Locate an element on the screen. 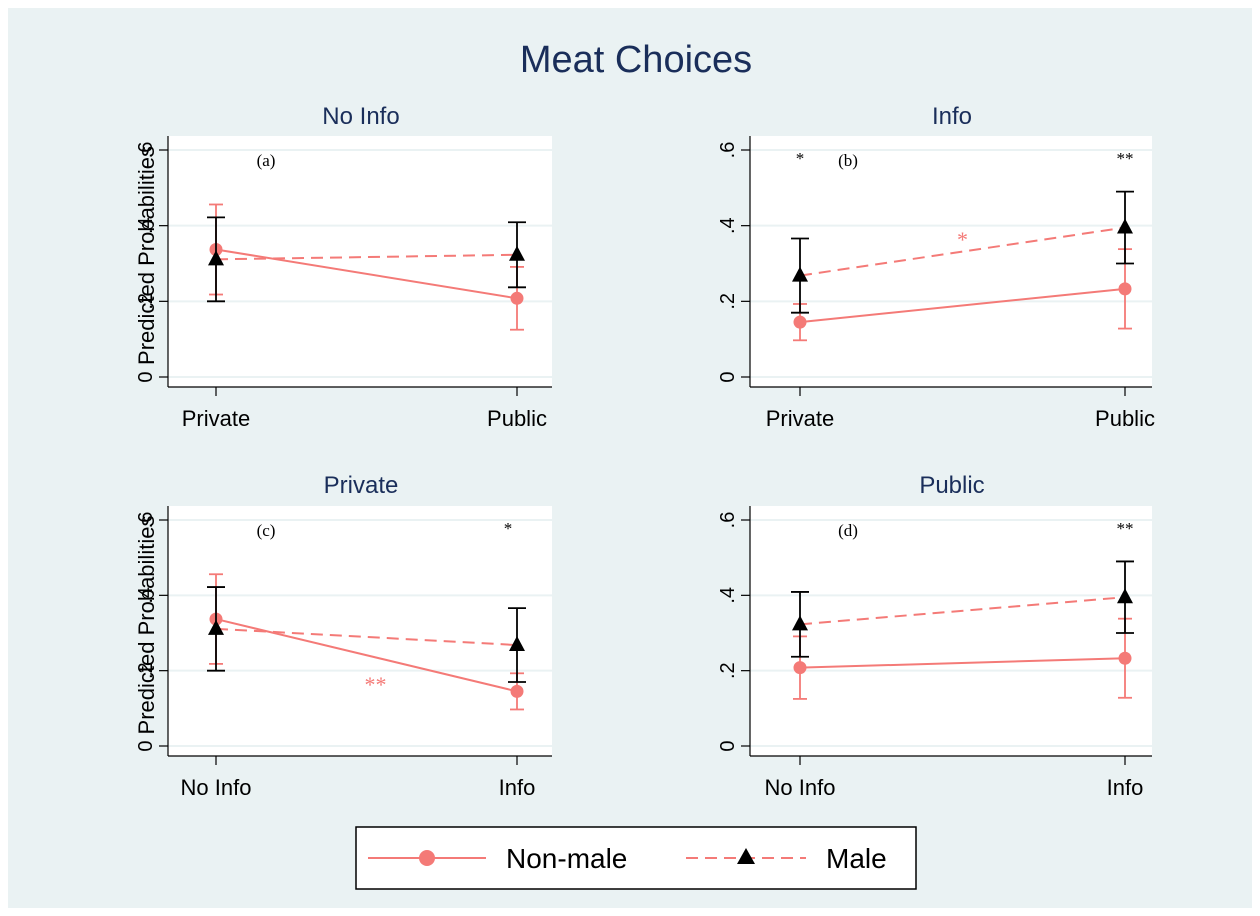  series-non-male is located at coordinates (962, 295).